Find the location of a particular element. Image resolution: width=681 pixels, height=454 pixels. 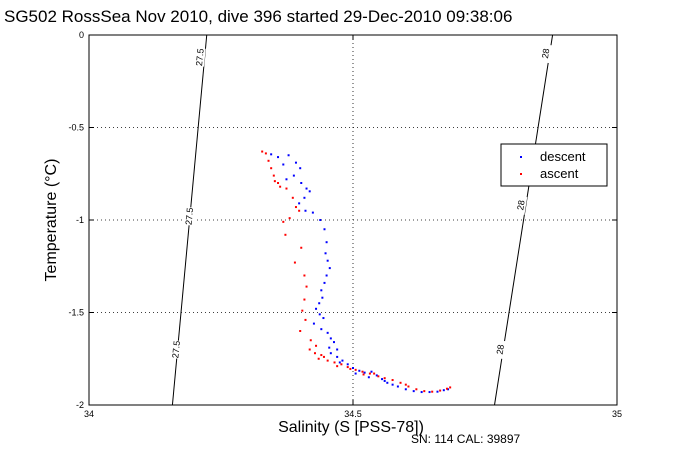

y-tick-label: -2 is located at coordinates (80, 405).